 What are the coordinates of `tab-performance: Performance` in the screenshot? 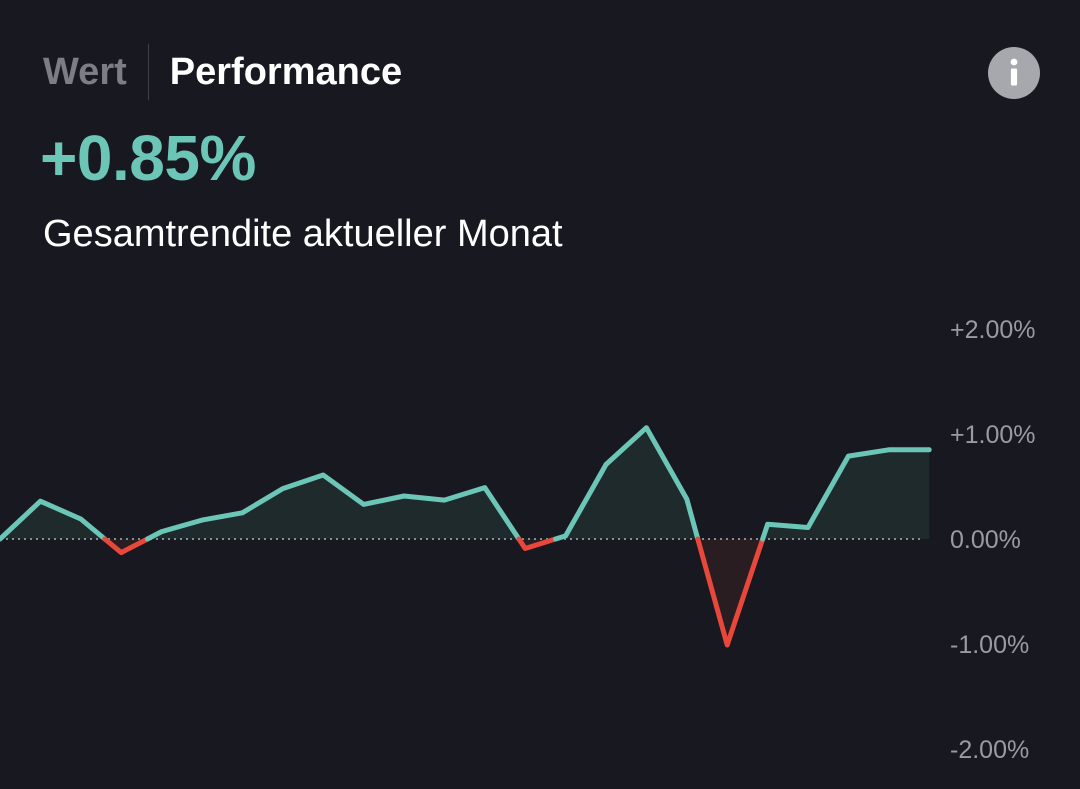 It's located at (286, 72).